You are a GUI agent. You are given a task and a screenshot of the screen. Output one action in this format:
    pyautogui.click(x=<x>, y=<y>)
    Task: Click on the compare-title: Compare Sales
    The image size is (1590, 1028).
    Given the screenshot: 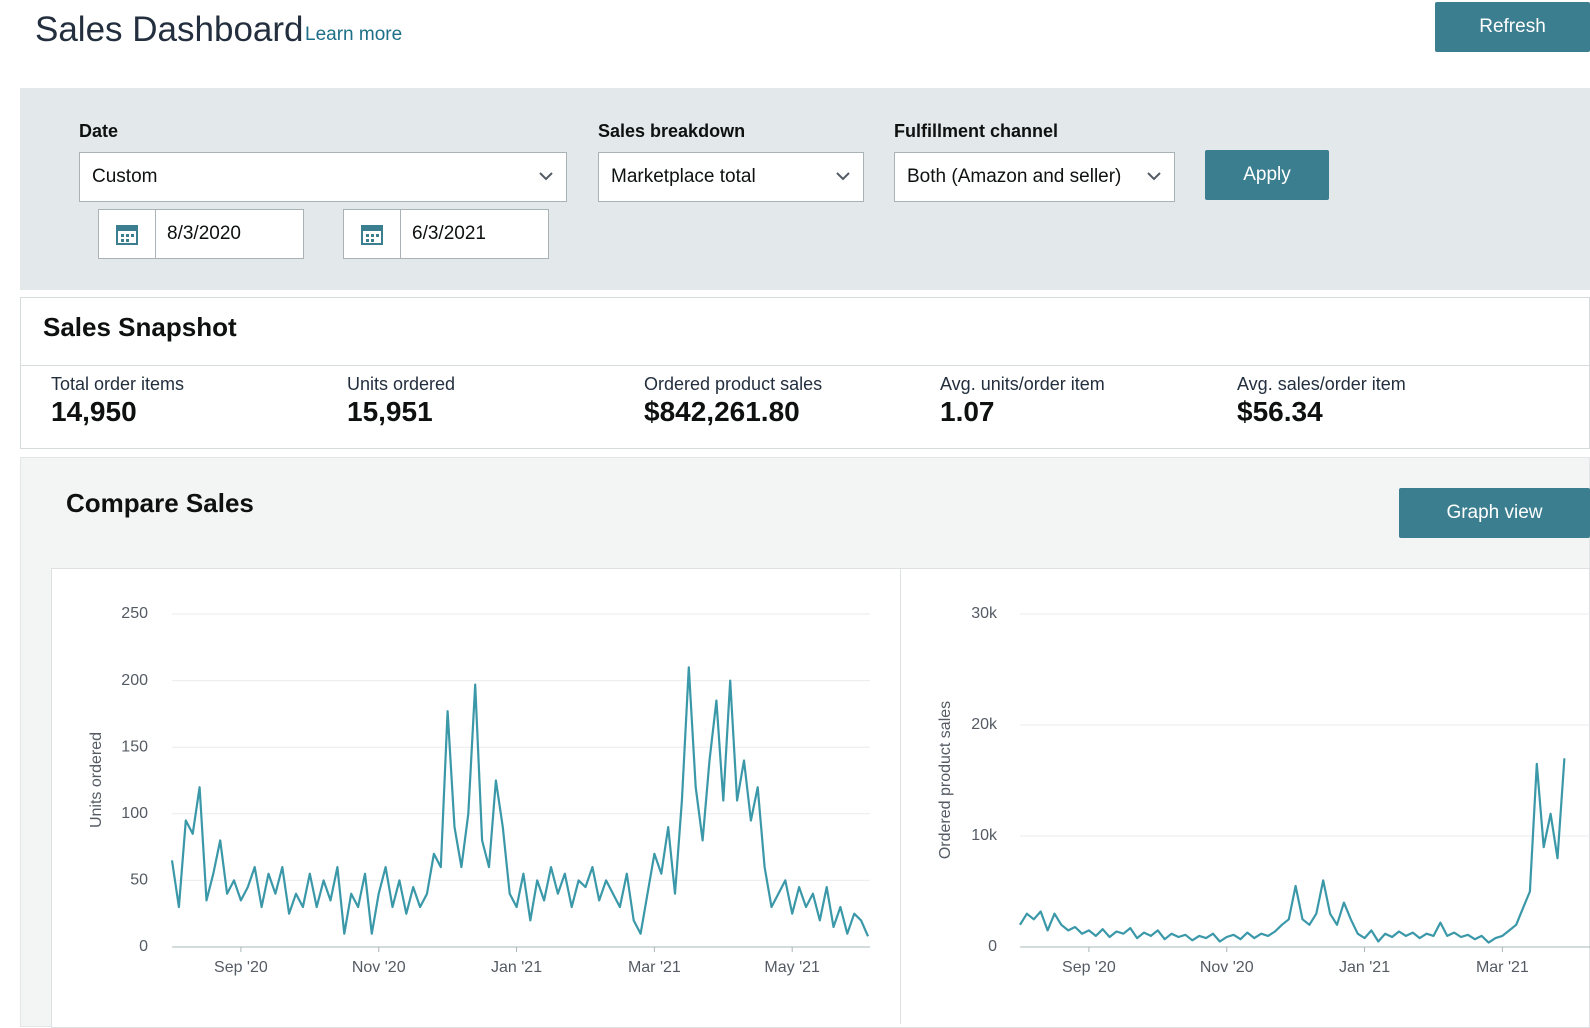 What is the action you would take?
    pyautogui.click(x=160, y=503)
    